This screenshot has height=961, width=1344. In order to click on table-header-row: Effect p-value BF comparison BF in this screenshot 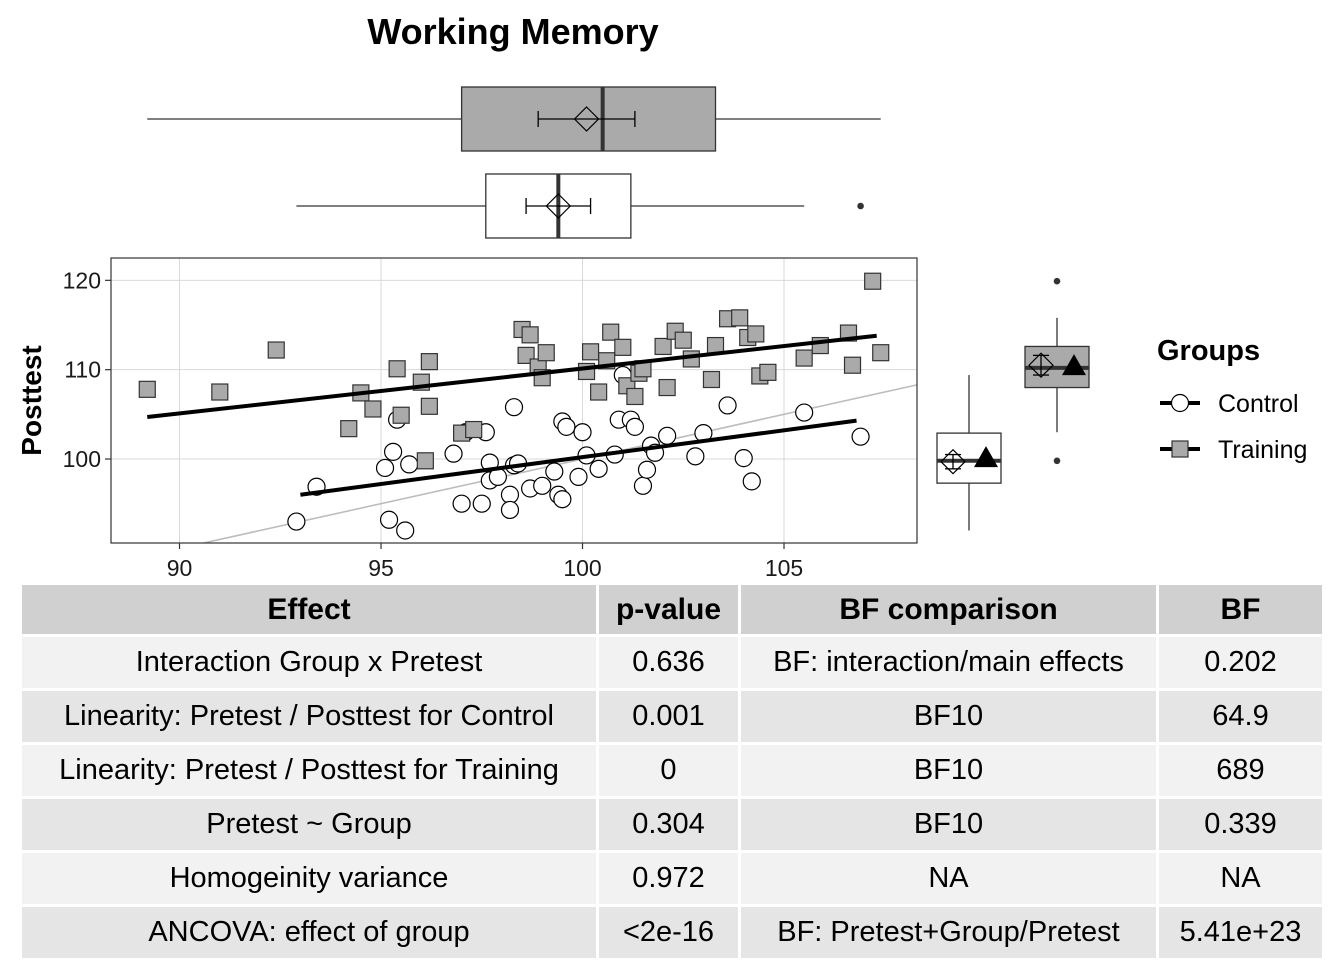, I will do `click(673, 611)`.